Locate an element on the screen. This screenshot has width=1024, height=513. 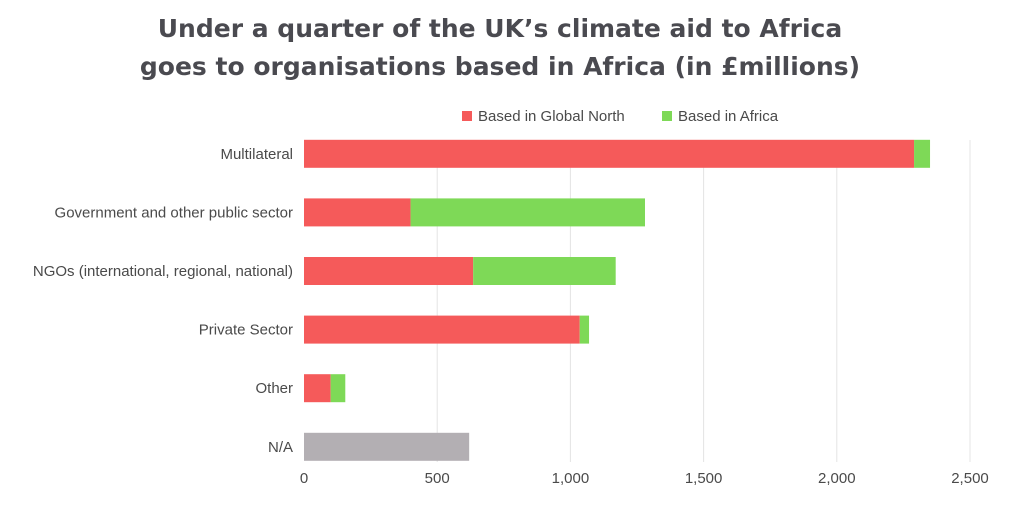
x-tick-label: 2,000 is located at coordinates (837, 478).